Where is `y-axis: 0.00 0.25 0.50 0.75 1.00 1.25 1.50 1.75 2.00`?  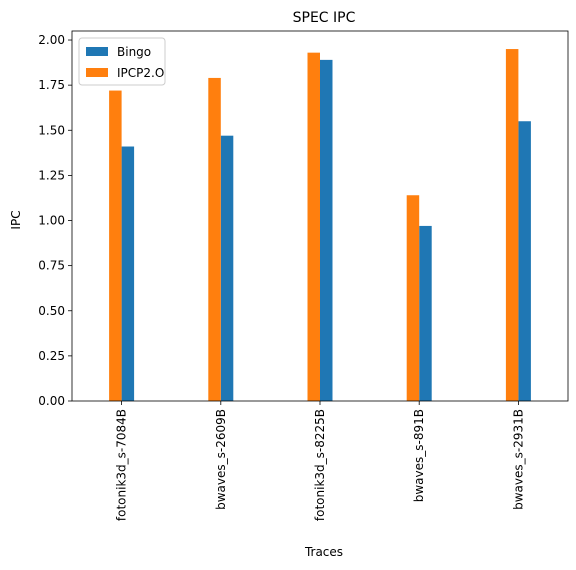 y-axis: 0.00 0.25 0.50 0.75 1.00 1.25 1.50 1.75 2.00 is located at coordinates (55, 220).